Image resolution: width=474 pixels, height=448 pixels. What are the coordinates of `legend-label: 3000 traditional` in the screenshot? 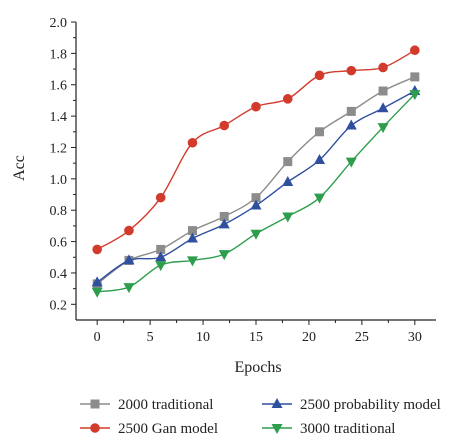 It's located at (347, 429).